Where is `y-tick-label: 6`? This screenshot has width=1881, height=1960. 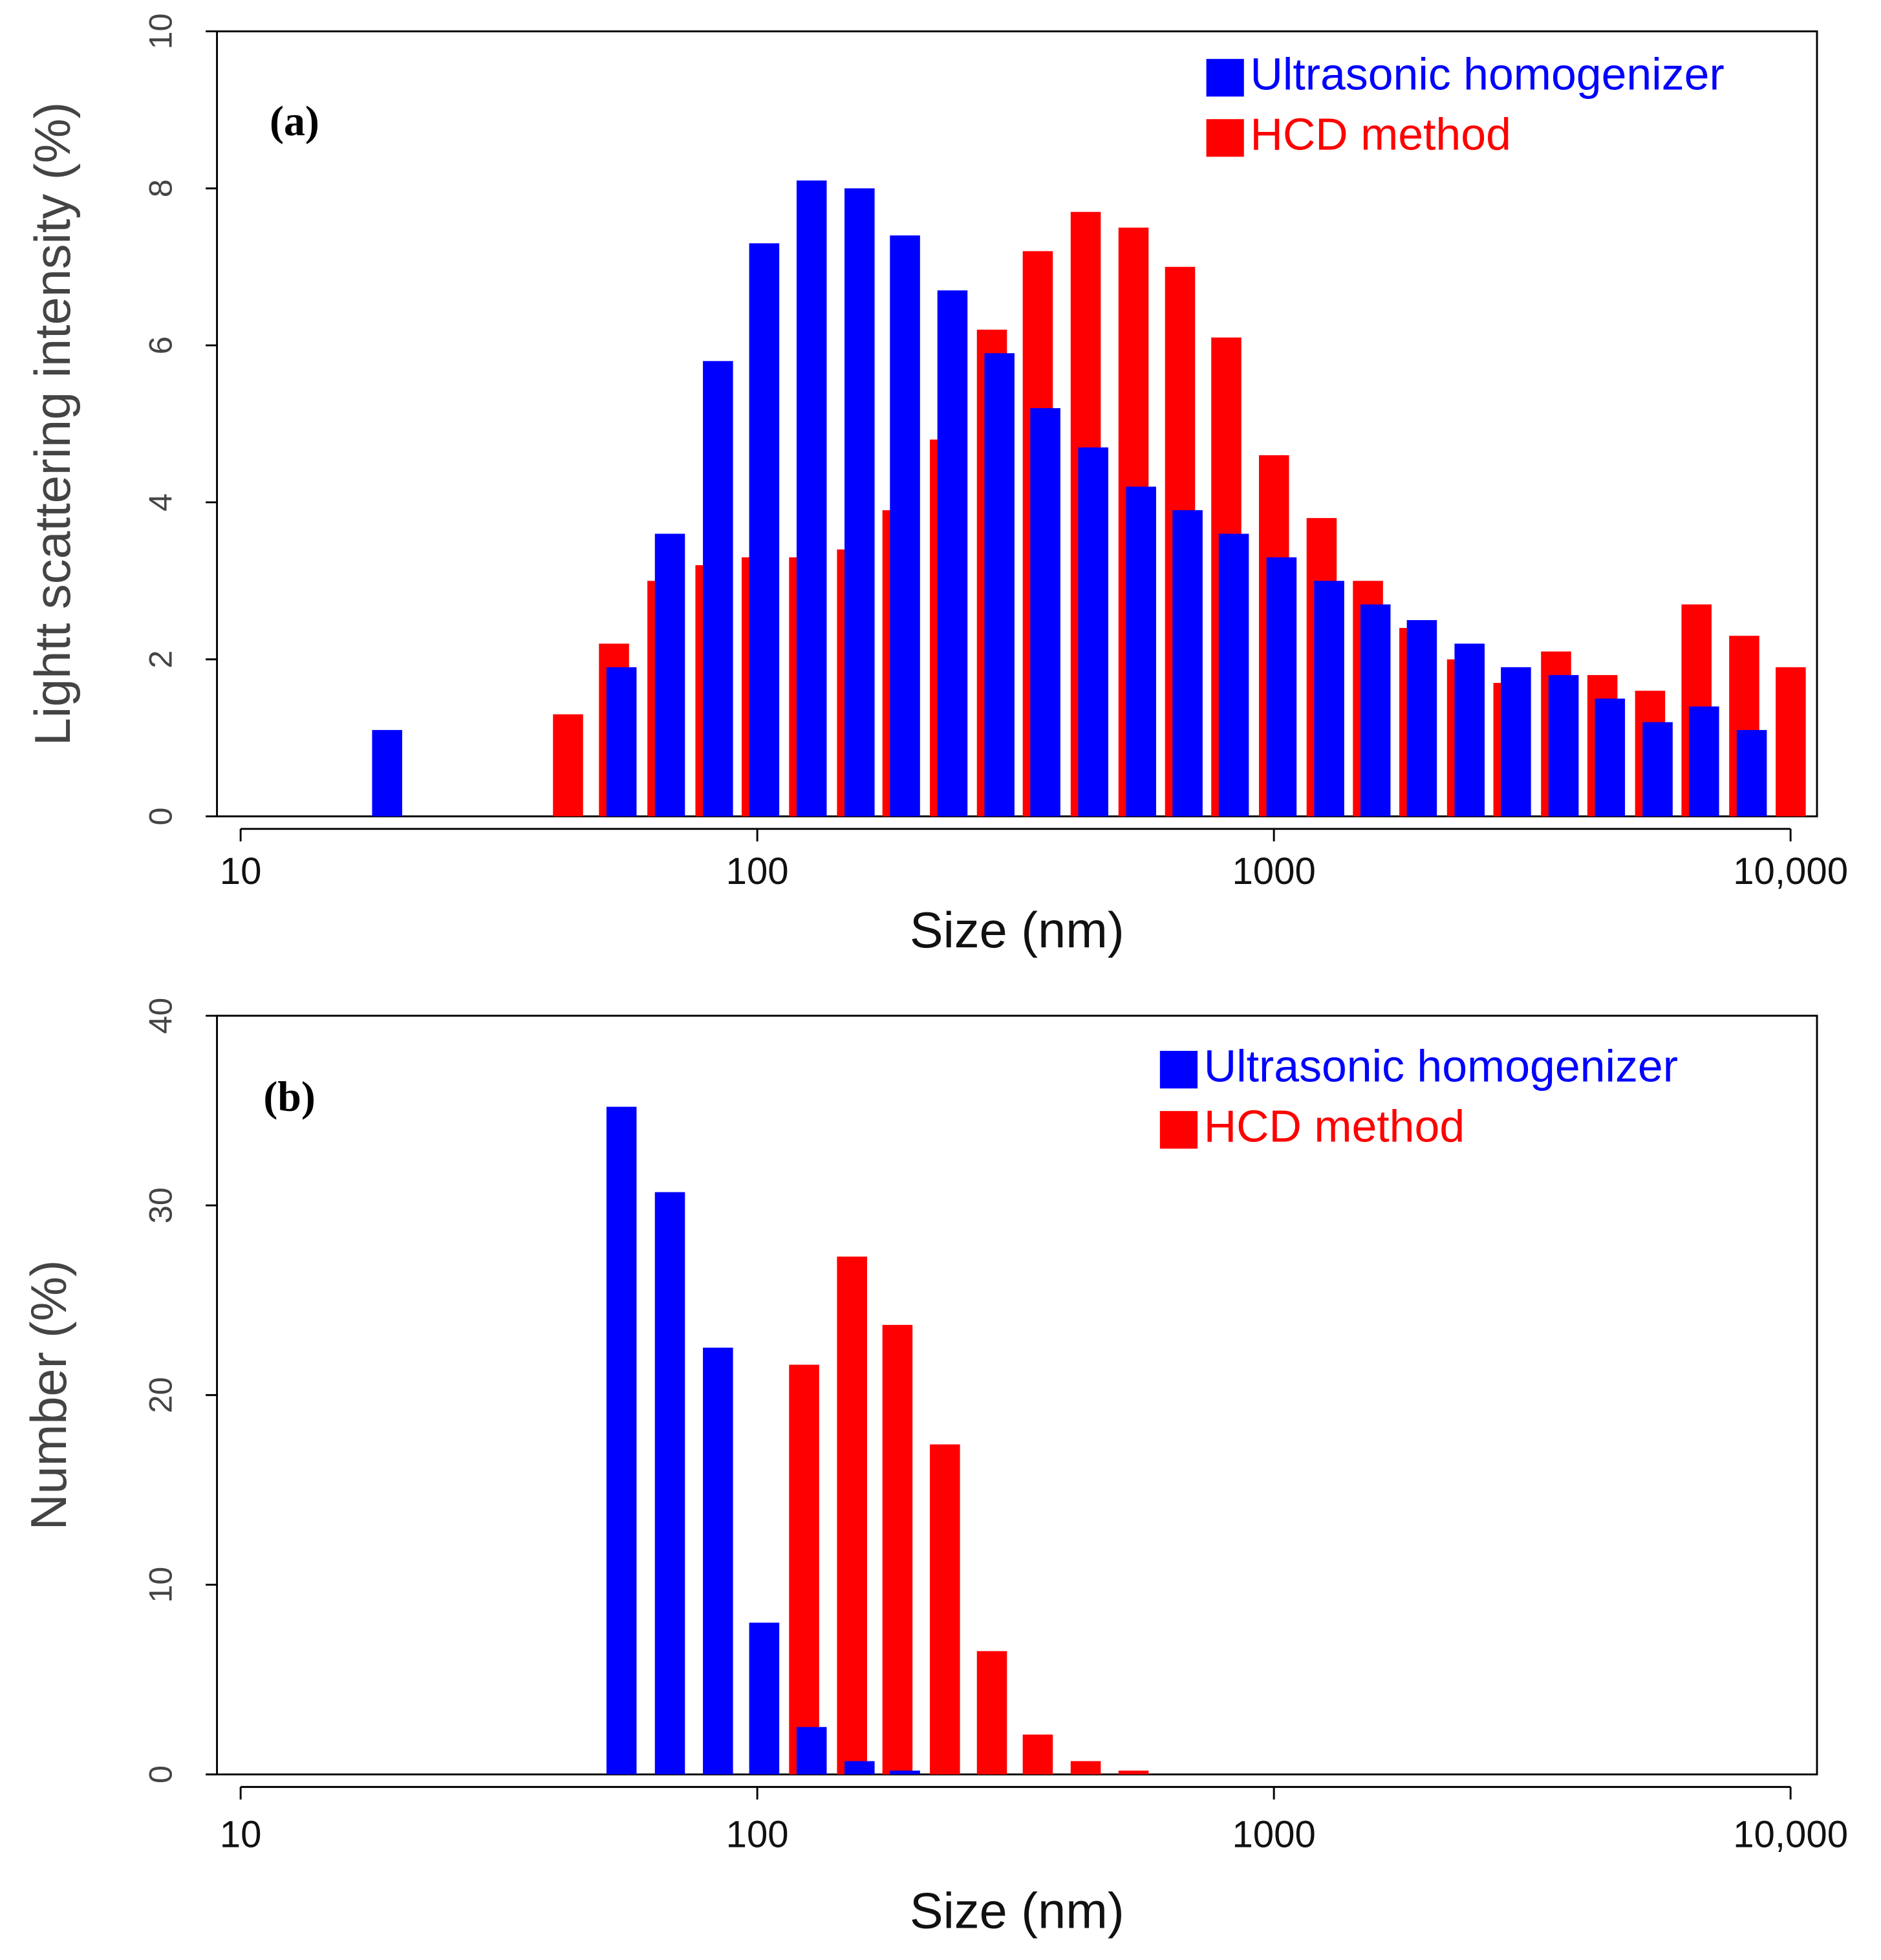
y-tick-label: 6 is located at coordinates (160, 345).